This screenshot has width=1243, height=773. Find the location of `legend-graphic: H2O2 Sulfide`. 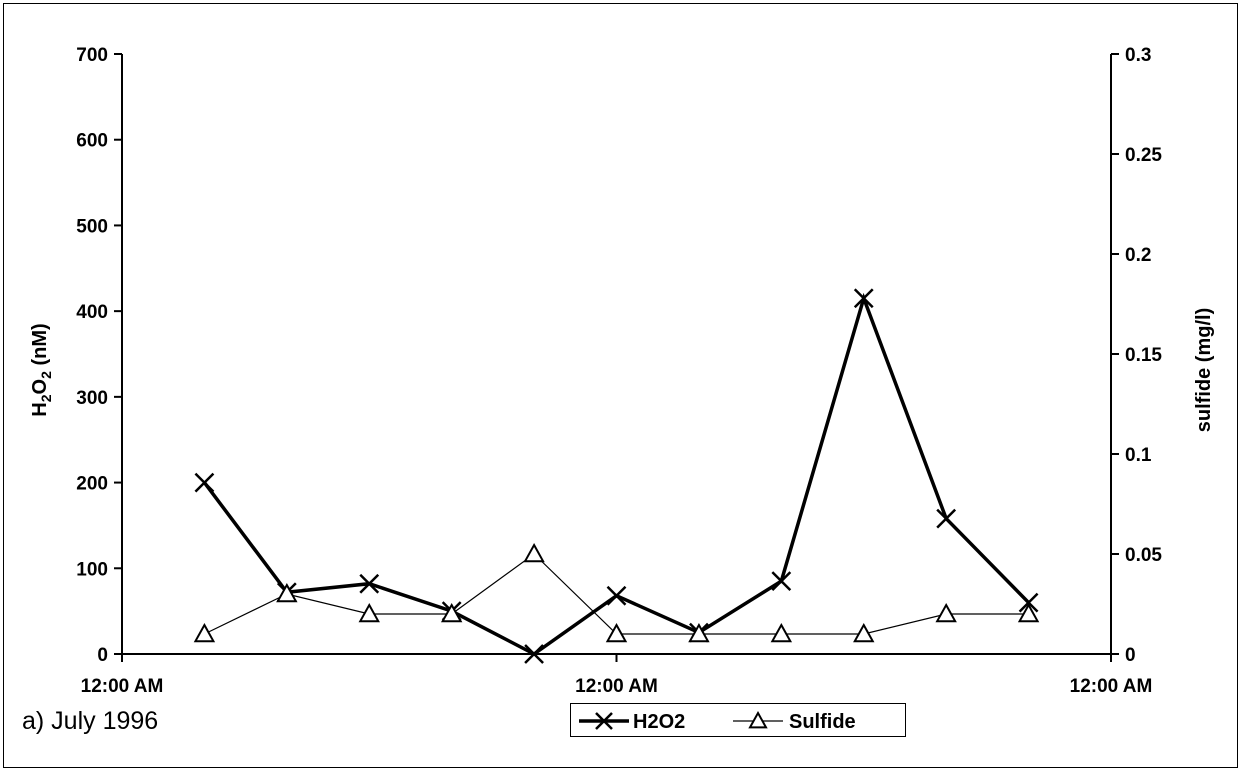

legend-graphic: H2O2 Sulfide is located at coordinates (717, 721).